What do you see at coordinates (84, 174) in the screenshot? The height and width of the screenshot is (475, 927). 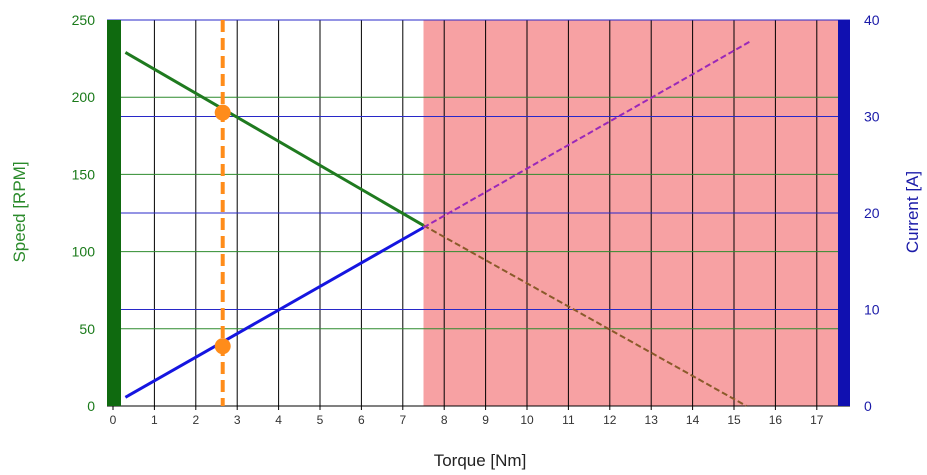 I see `y-left-tick-label: 150` at bounding box center [84, 174].